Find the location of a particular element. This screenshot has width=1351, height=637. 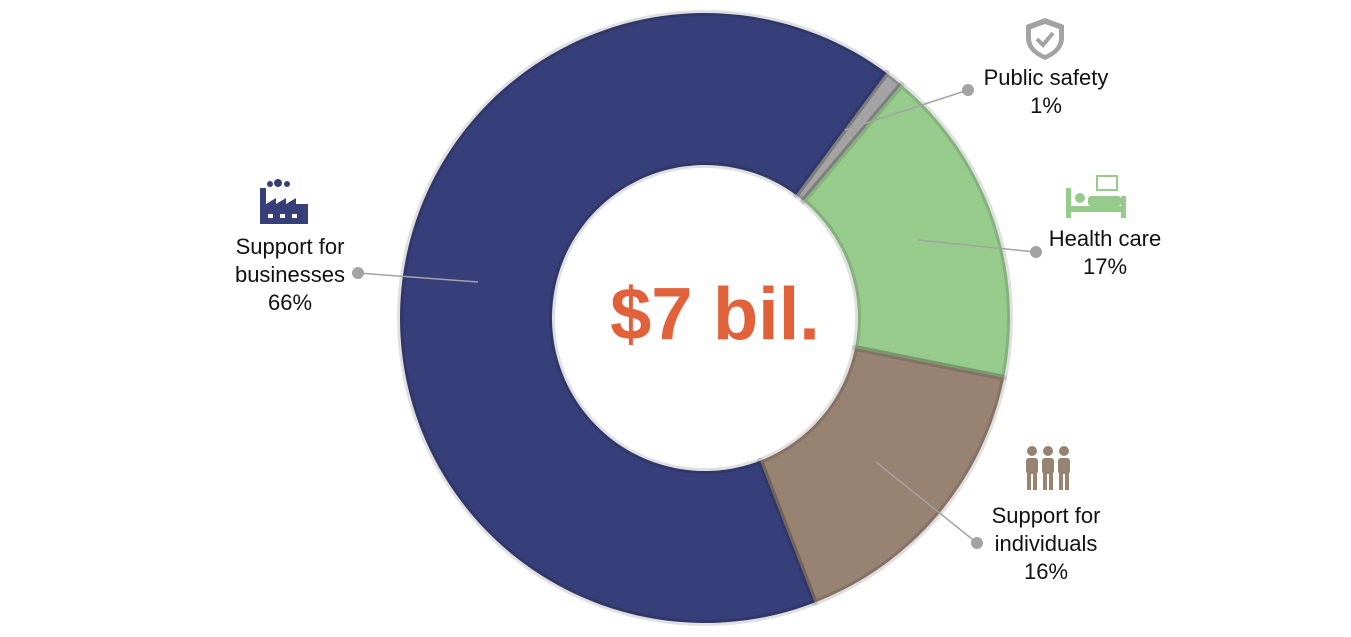

slice-label: Support for individuals 16% is located at coordinates (1046, 544).